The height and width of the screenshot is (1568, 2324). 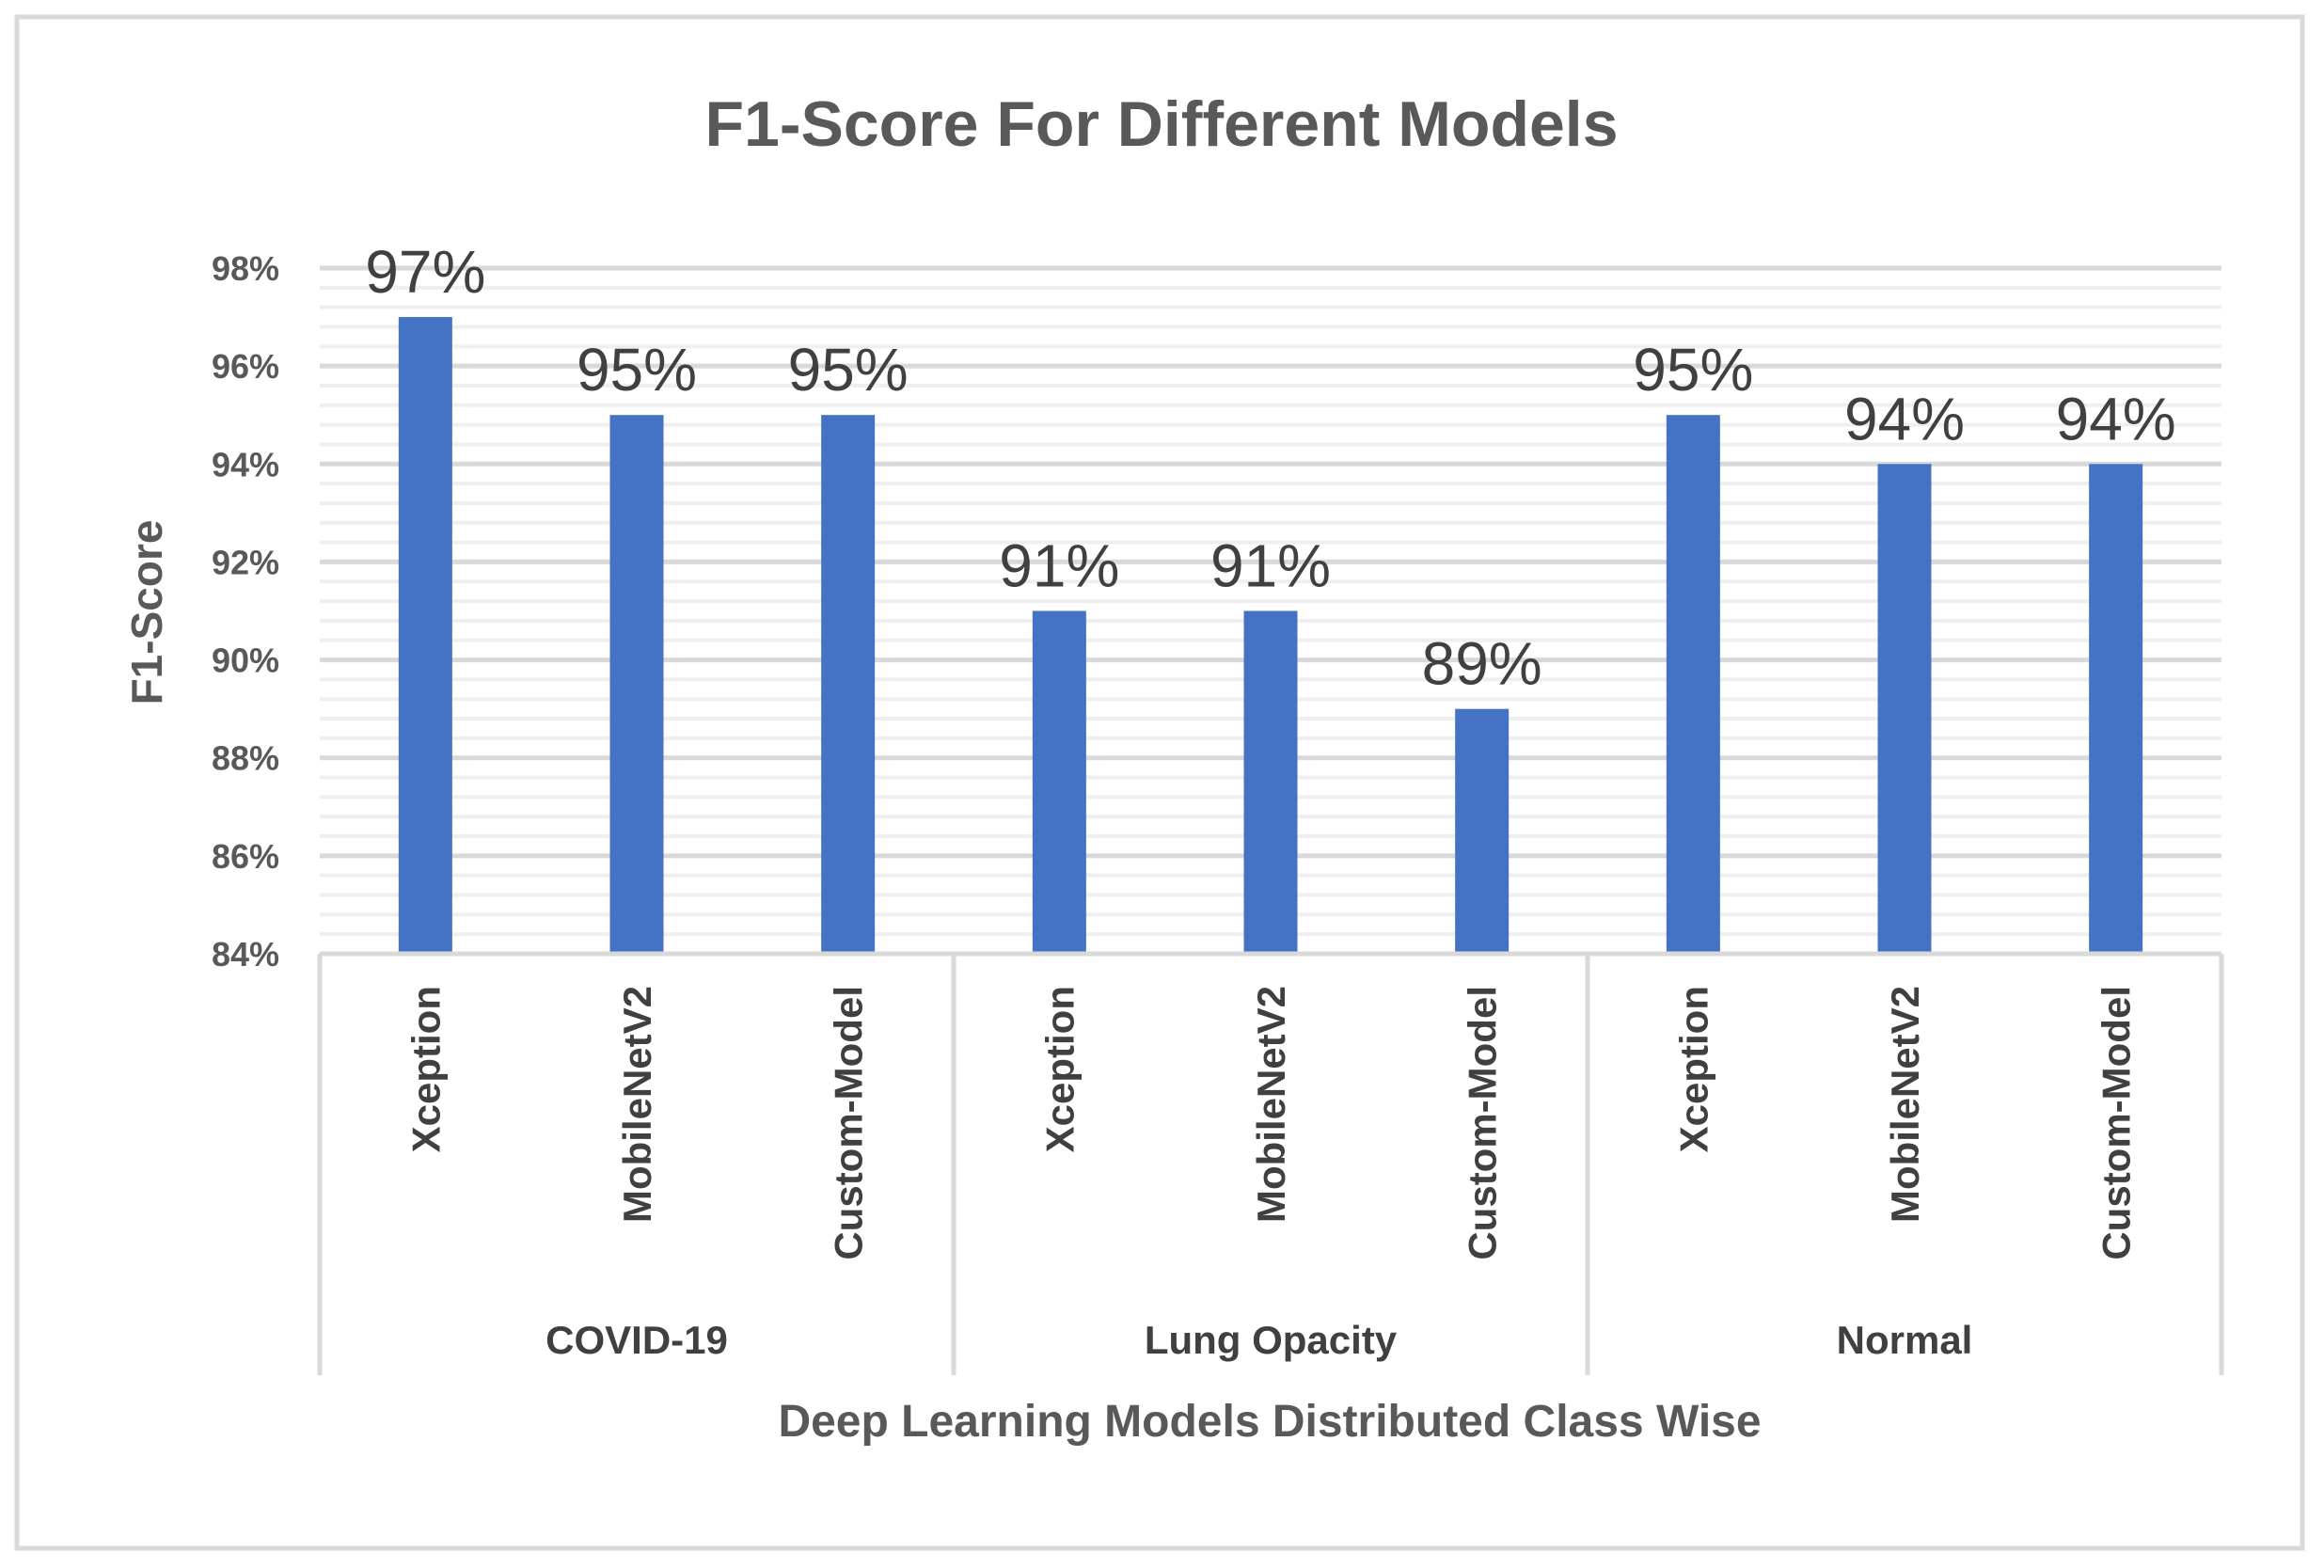 What do you see at coordinates (1271, 1340) in the screenshot?
I see `group-label: Lung Opacity` at bounding box center [1271, 1340].